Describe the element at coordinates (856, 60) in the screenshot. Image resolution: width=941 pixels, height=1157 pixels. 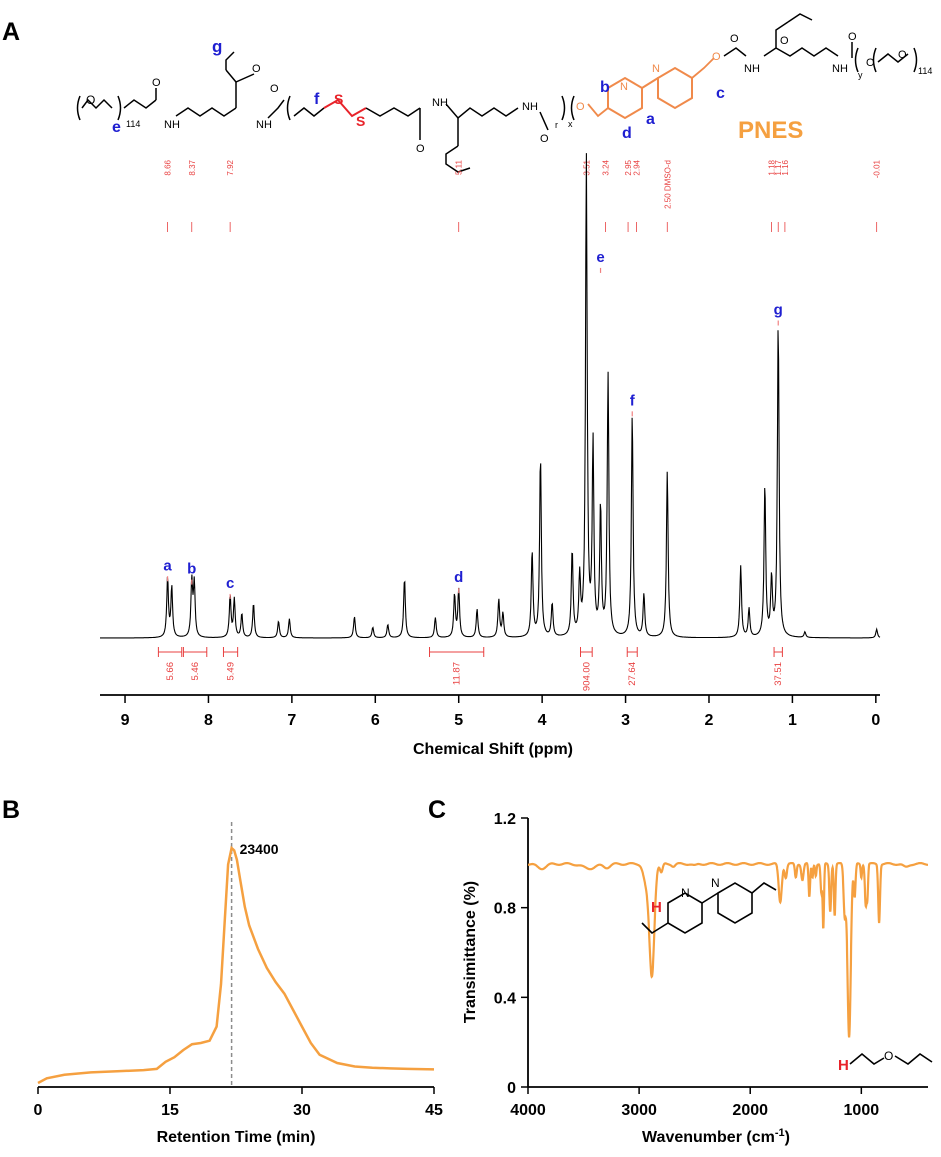
I see `bracket-y-close` at that location.